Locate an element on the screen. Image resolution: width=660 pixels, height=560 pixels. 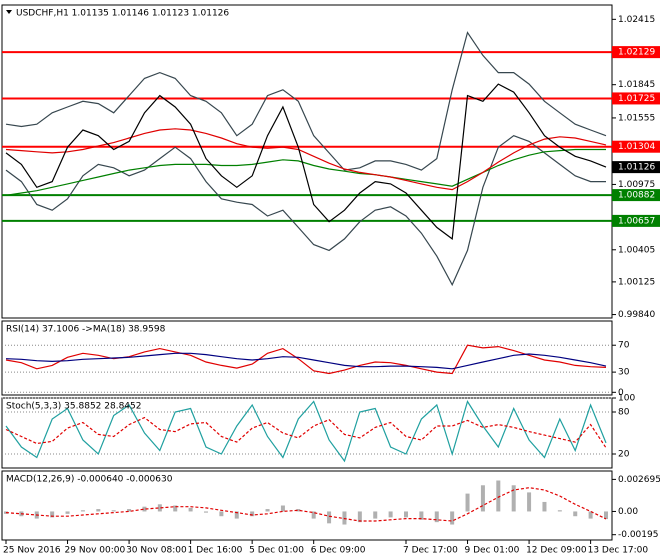
y-tick-label: 1.02415 is located at coordinates (636, 20).